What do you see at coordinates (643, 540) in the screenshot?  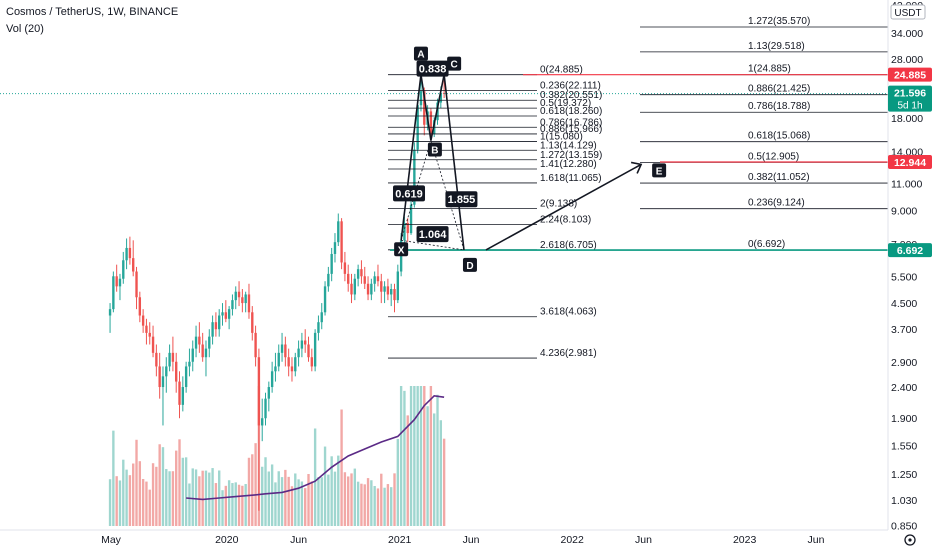 I see `time-tick-6: Jun` at bounding box center [643, 540].